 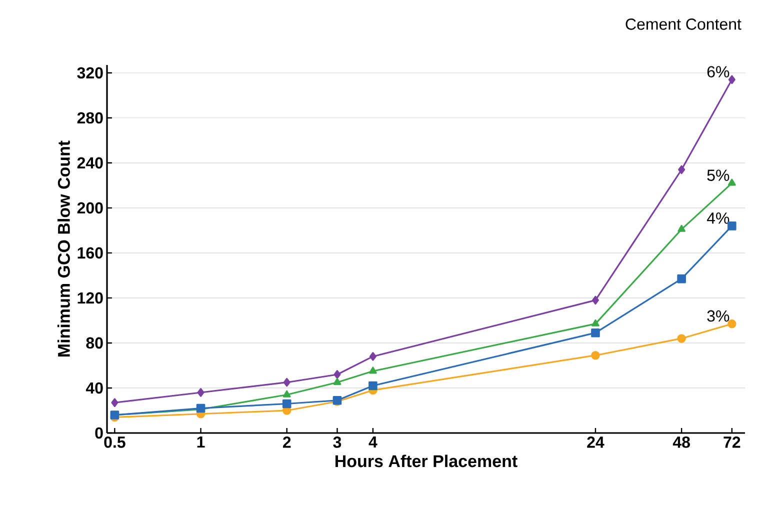 I want to click on x-tick-label: 72, so click(x=732, y=442).